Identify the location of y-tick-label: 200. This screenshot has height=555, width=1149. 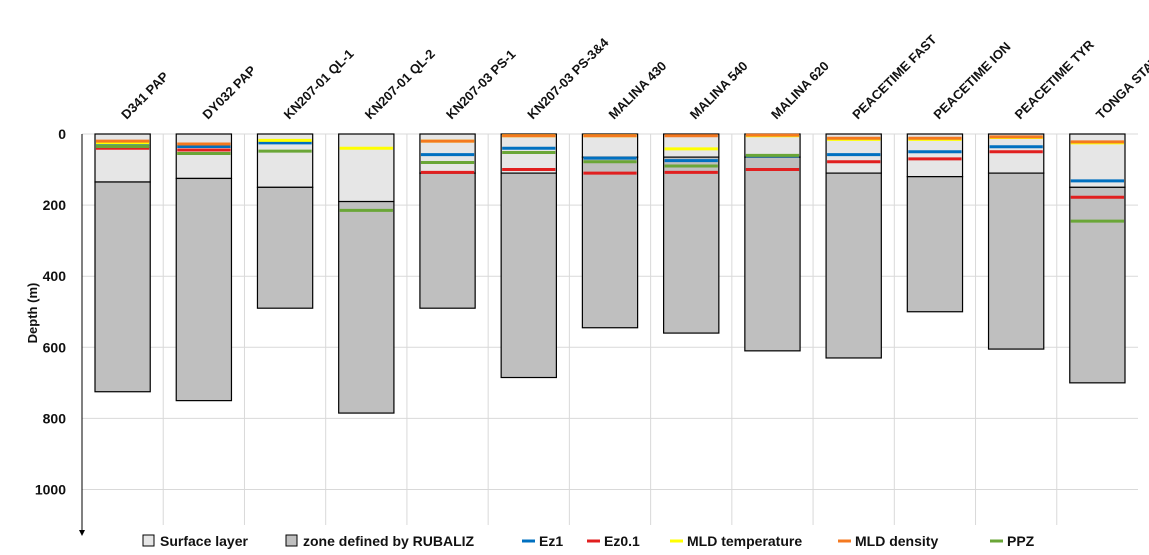
(55, 205).